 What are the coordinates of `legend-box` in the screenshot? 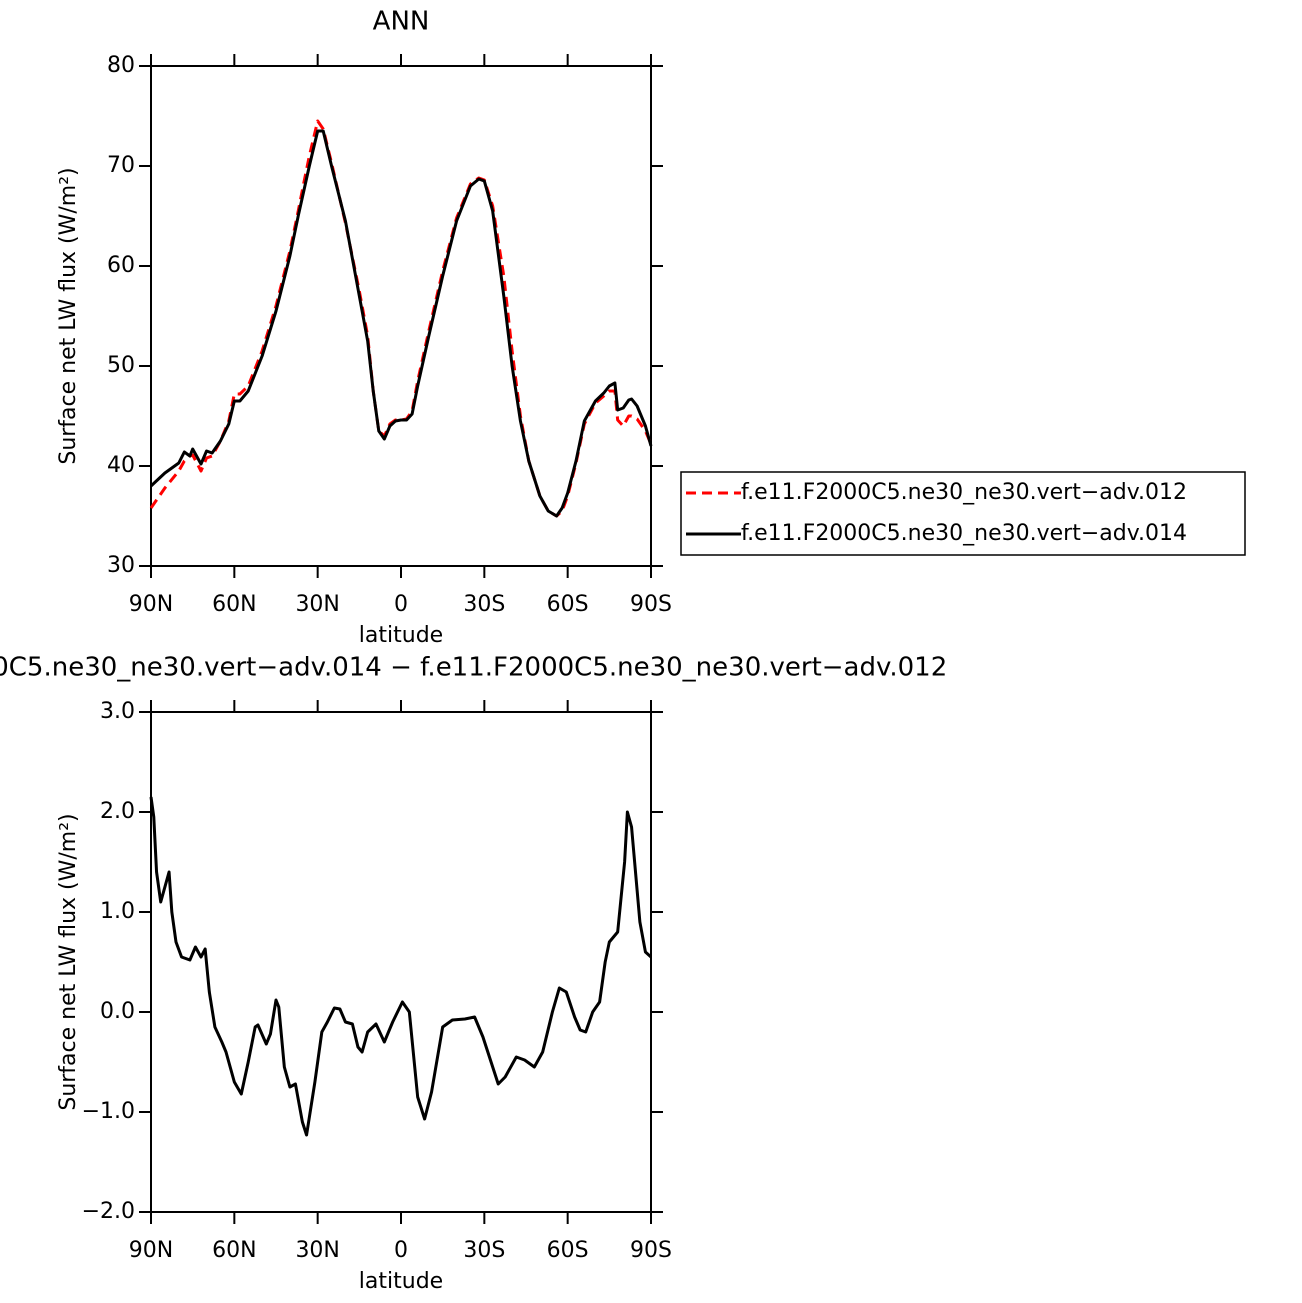 It's located at (963, 513).